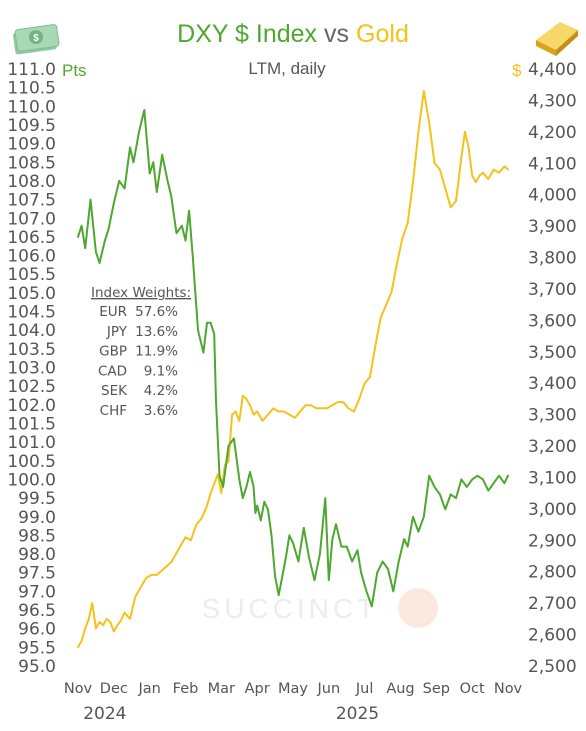 The image size is (586, 731). Describe the element at coordinates (400, 689) in the screenshot. I see `x-tick-label: Aug` at that location.